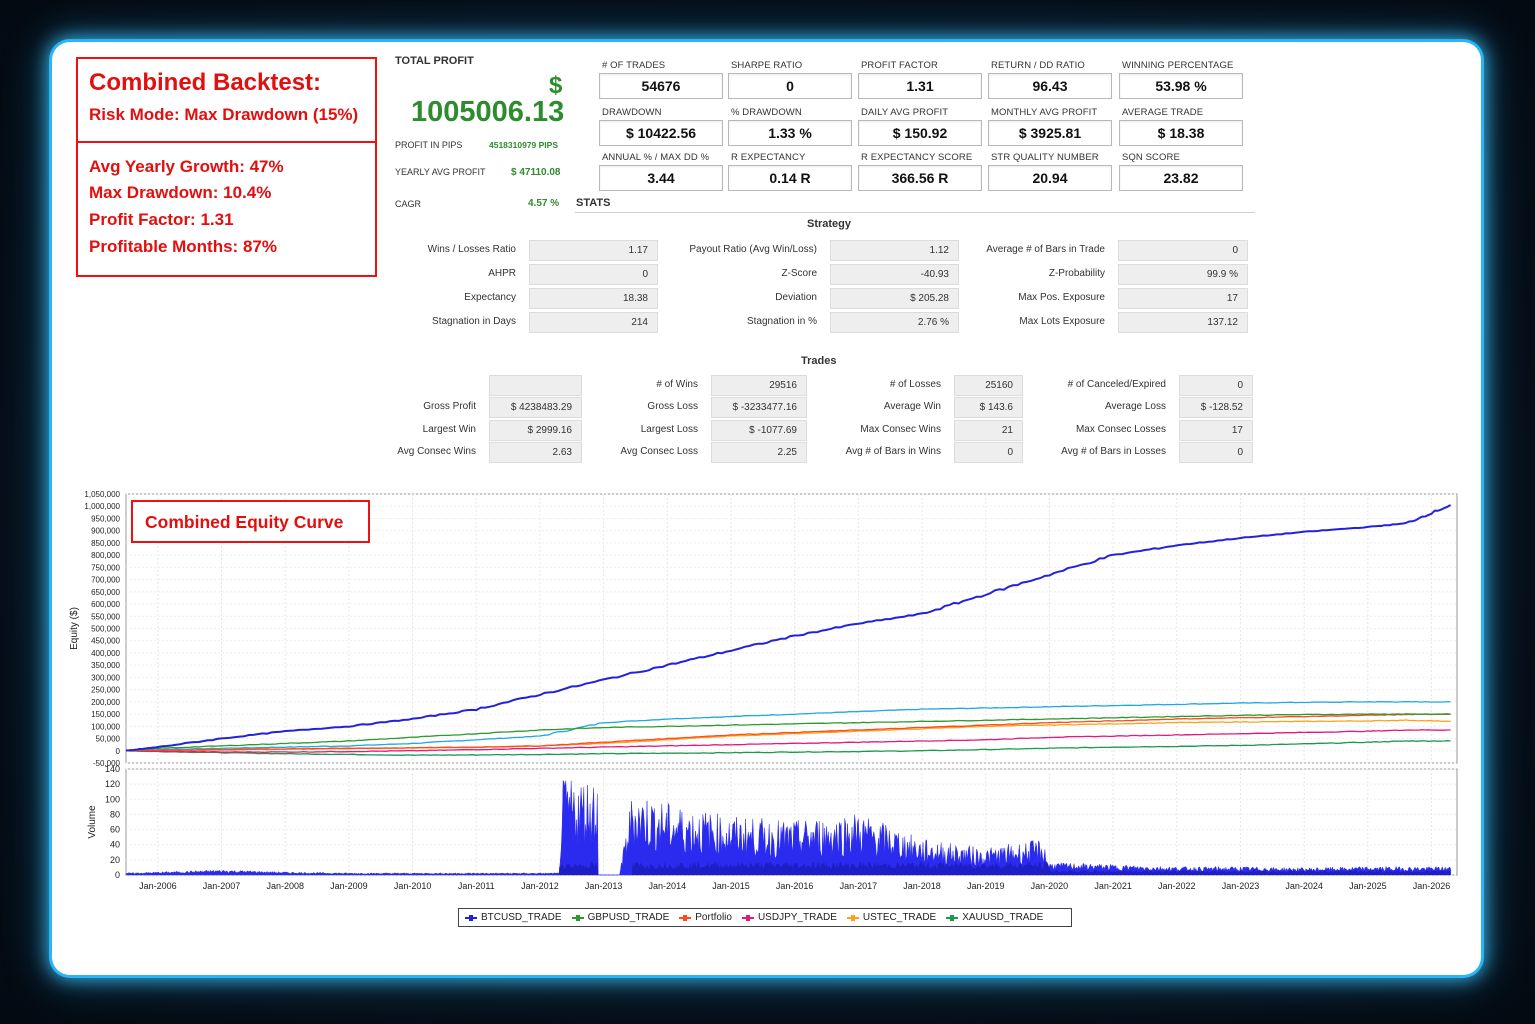 The height and width of the screenshot is (1024, 1535). What do you see at coordinates (593, 322) in the screenshot?
I see `strategy-value: 214` at bounding box center [593, 322].